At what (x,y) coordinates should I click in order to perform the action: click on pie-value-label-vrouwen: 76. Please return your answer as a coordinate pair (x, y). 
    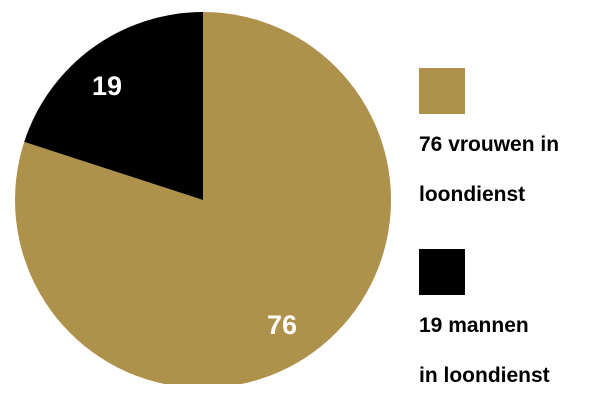
    Looking at the image, I should click on (282, 325).